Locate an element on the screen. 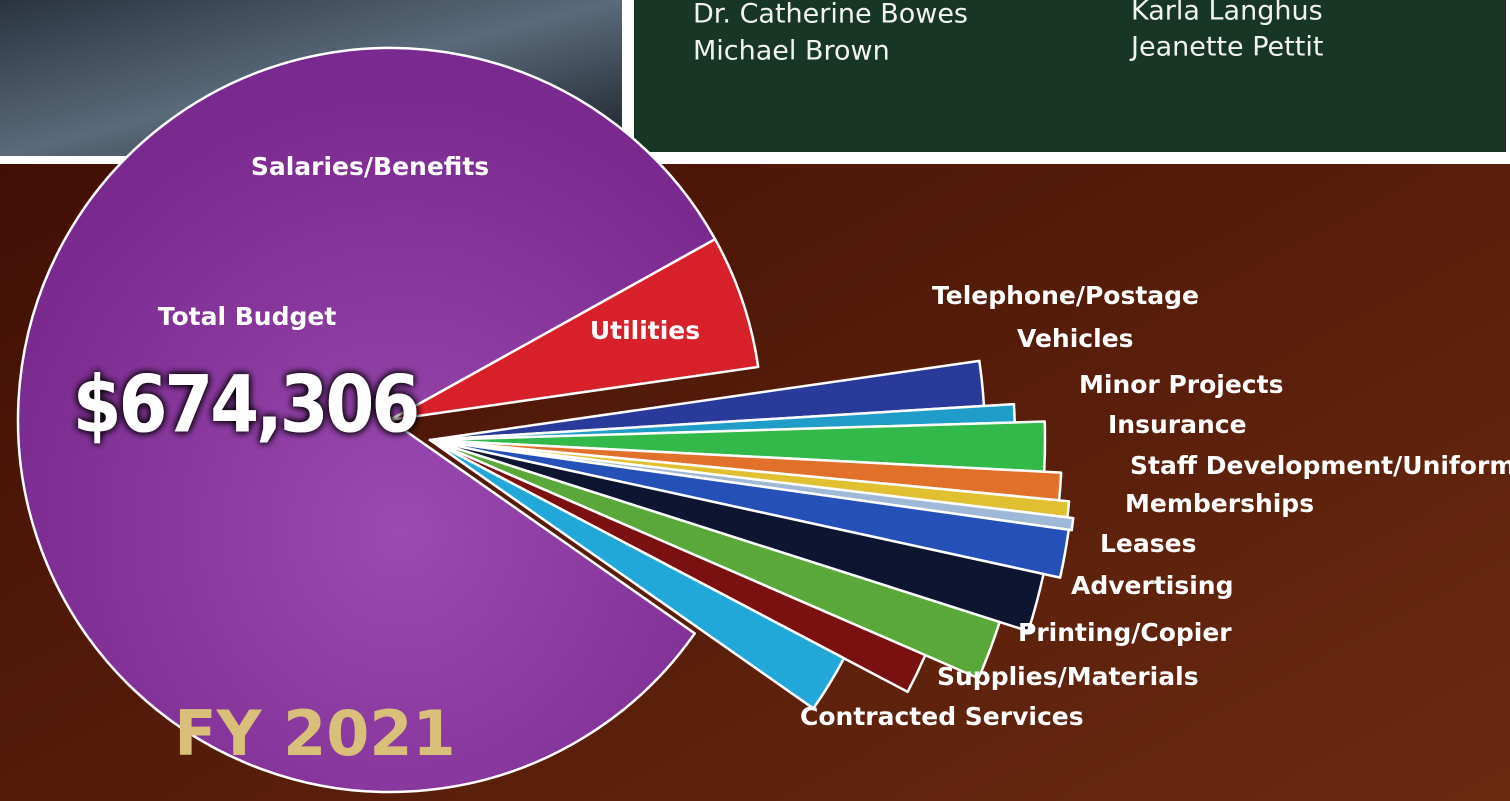  member-name: Dr. Catherine Bowes is located at coordinates (830, 15).